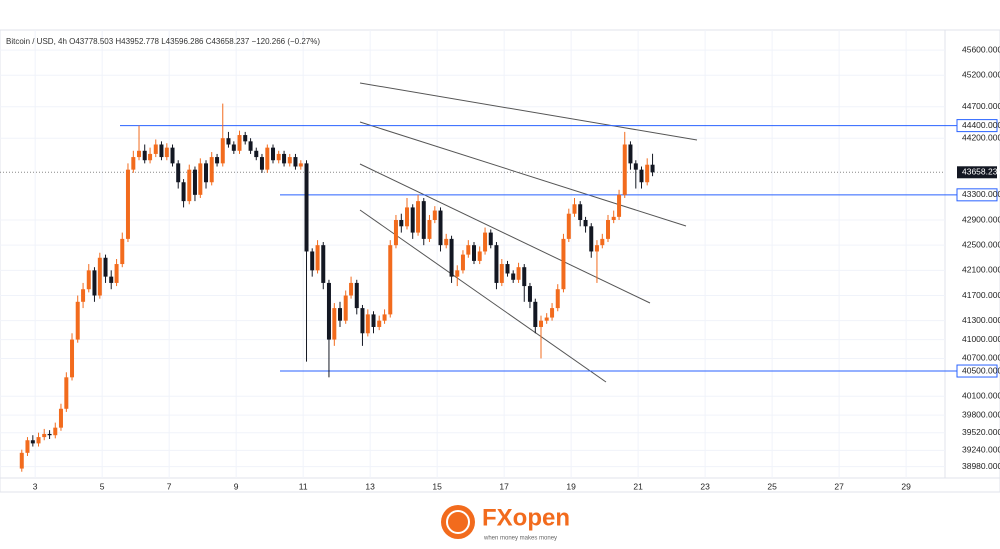  Describe the element at coordinates (981, 219) in the screenshot. I see `y-tick-label: 42900.000` at that location.